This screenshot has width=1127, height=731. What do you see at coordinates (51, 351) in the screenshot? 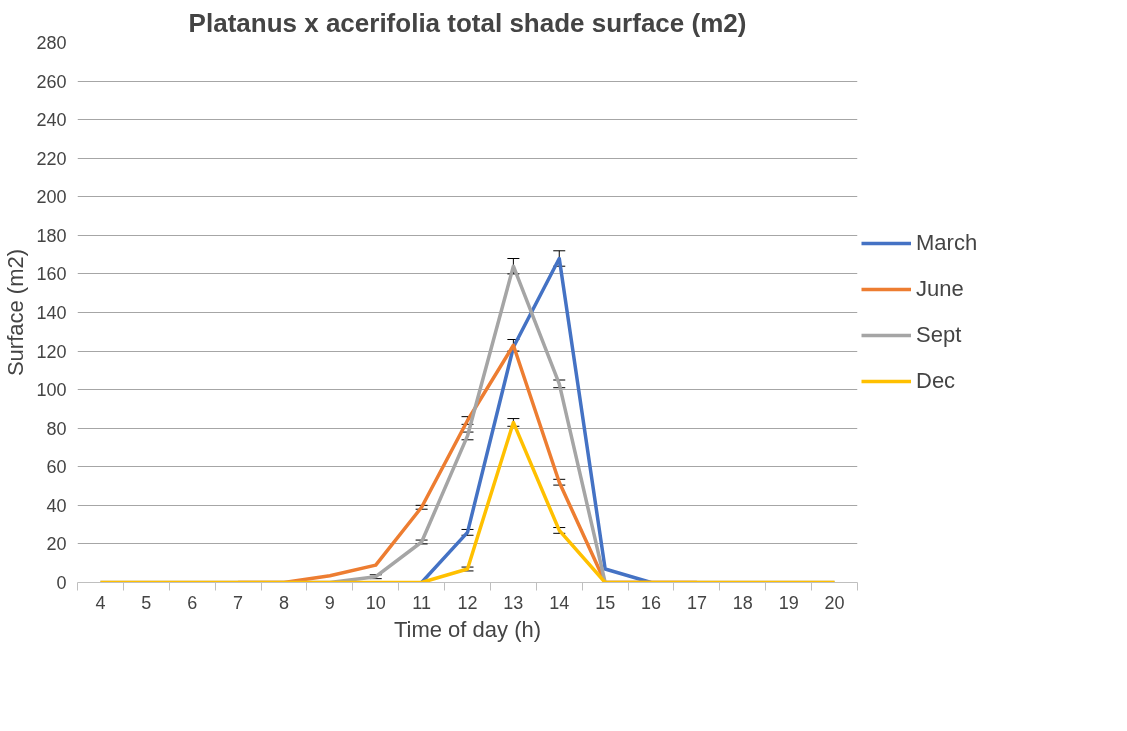
I see `y-tick-label: 120` at bounding box center [51, 351].